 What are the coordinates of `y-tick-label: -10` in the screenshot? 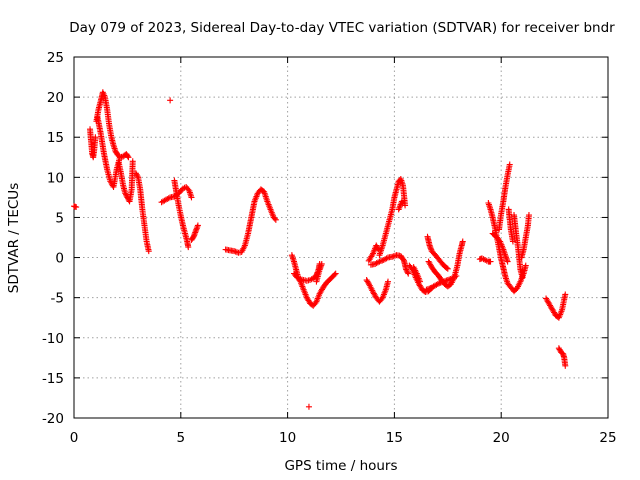 It's located at (53, 339).